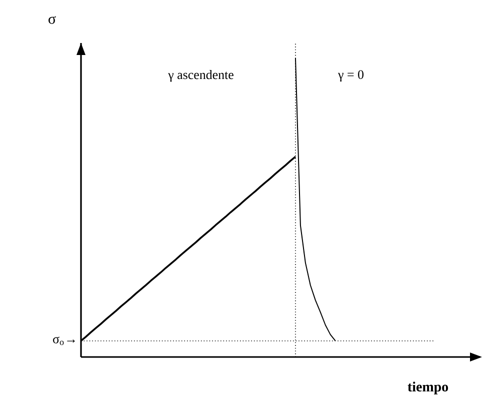  What do you see at coordinates (201, 76) in the screenshot?
I see `annotation: γ ascendente` at bounding box center [201, 76].